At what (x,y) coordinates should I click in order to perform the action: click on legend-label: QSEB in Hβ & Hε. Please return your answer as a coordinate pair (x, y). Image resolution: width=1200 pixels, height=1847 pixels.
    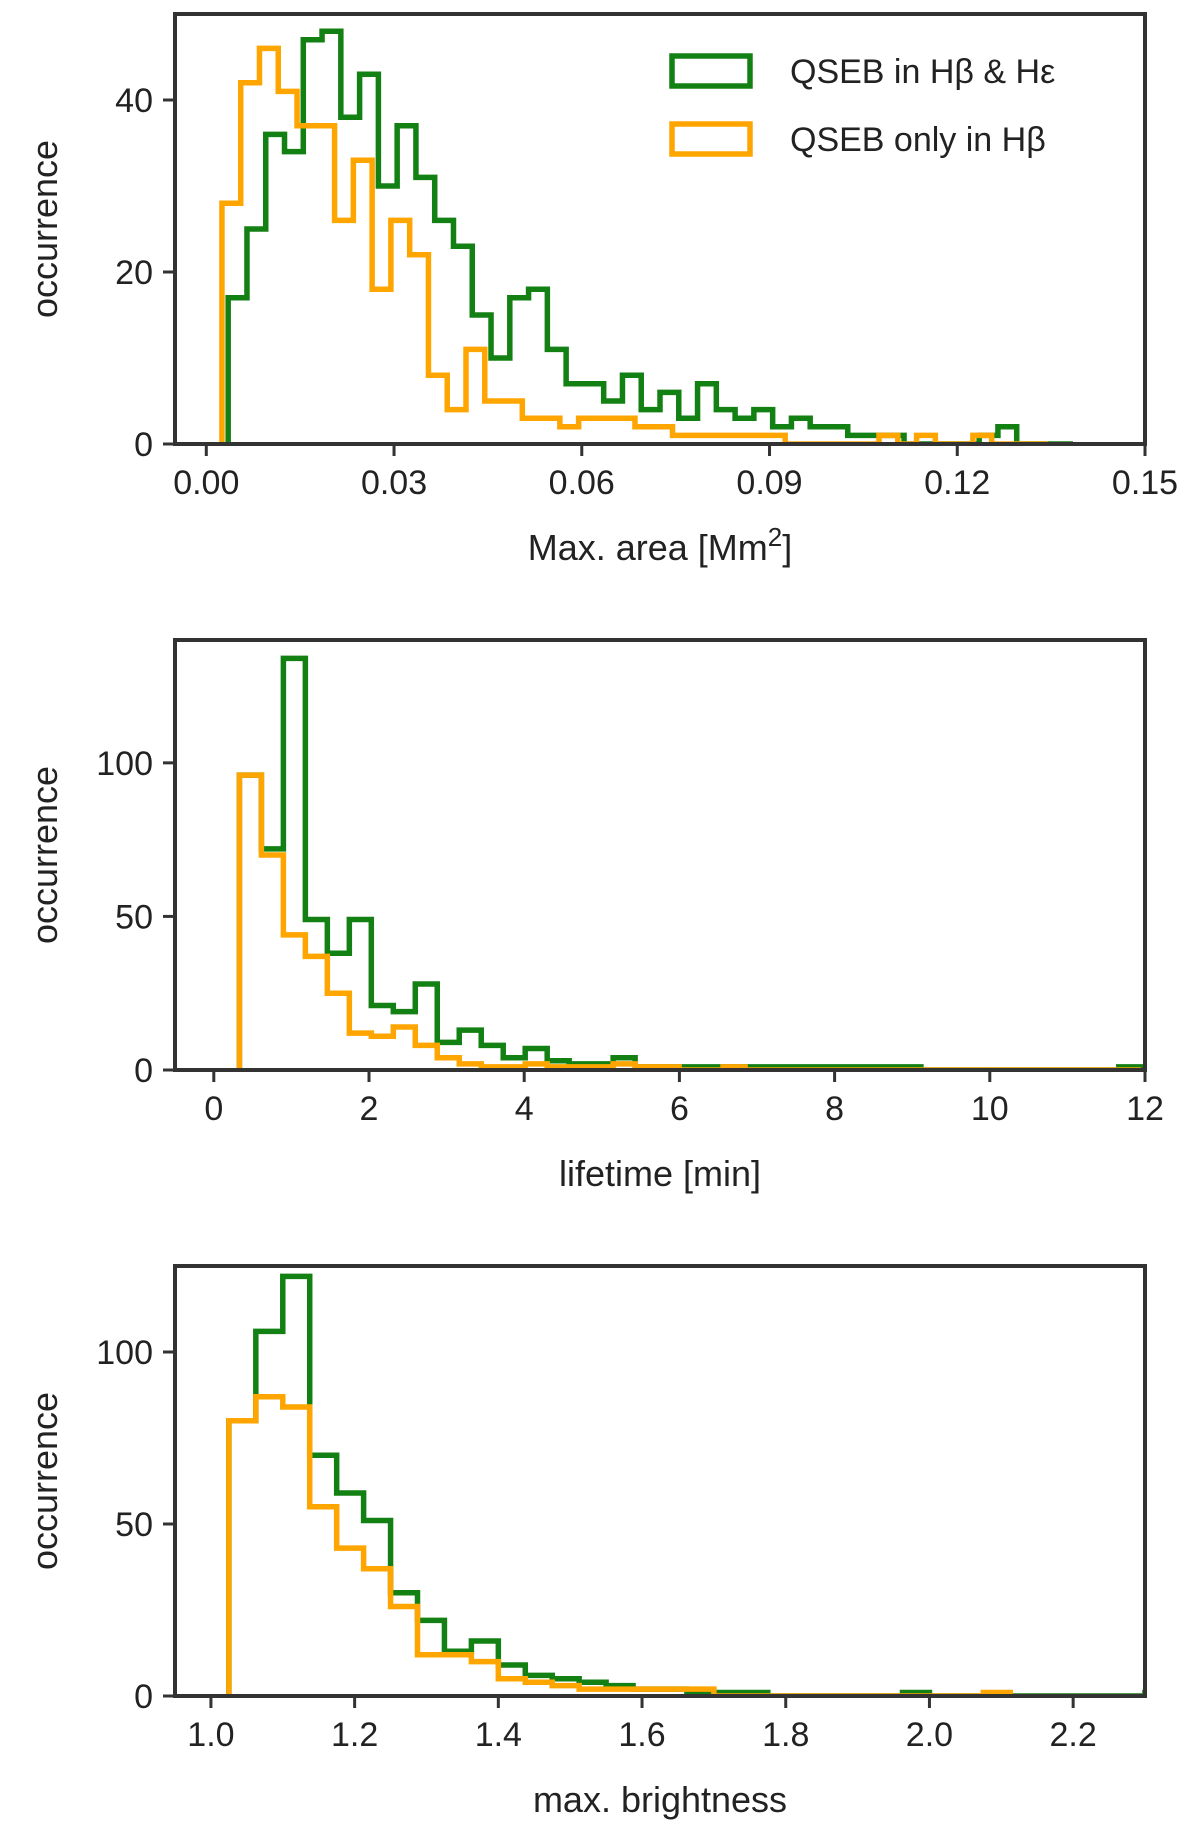
    Looking at the image, I should click on (922, 72).